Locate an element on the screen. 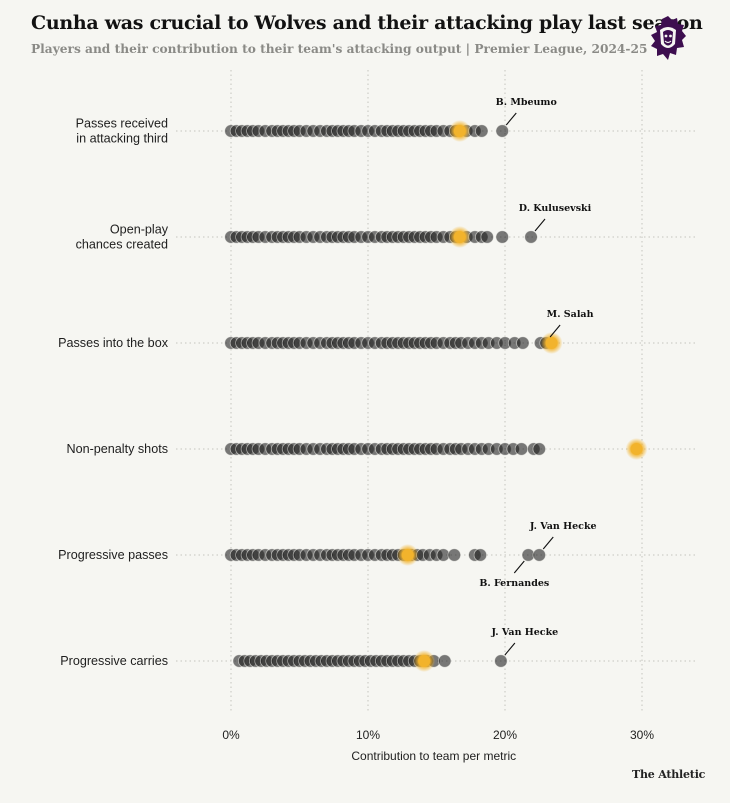 Image resolution: width=730 pixels, height=803 pixels. publisher-credit: The Athletic is located at coordinates (669, 774).